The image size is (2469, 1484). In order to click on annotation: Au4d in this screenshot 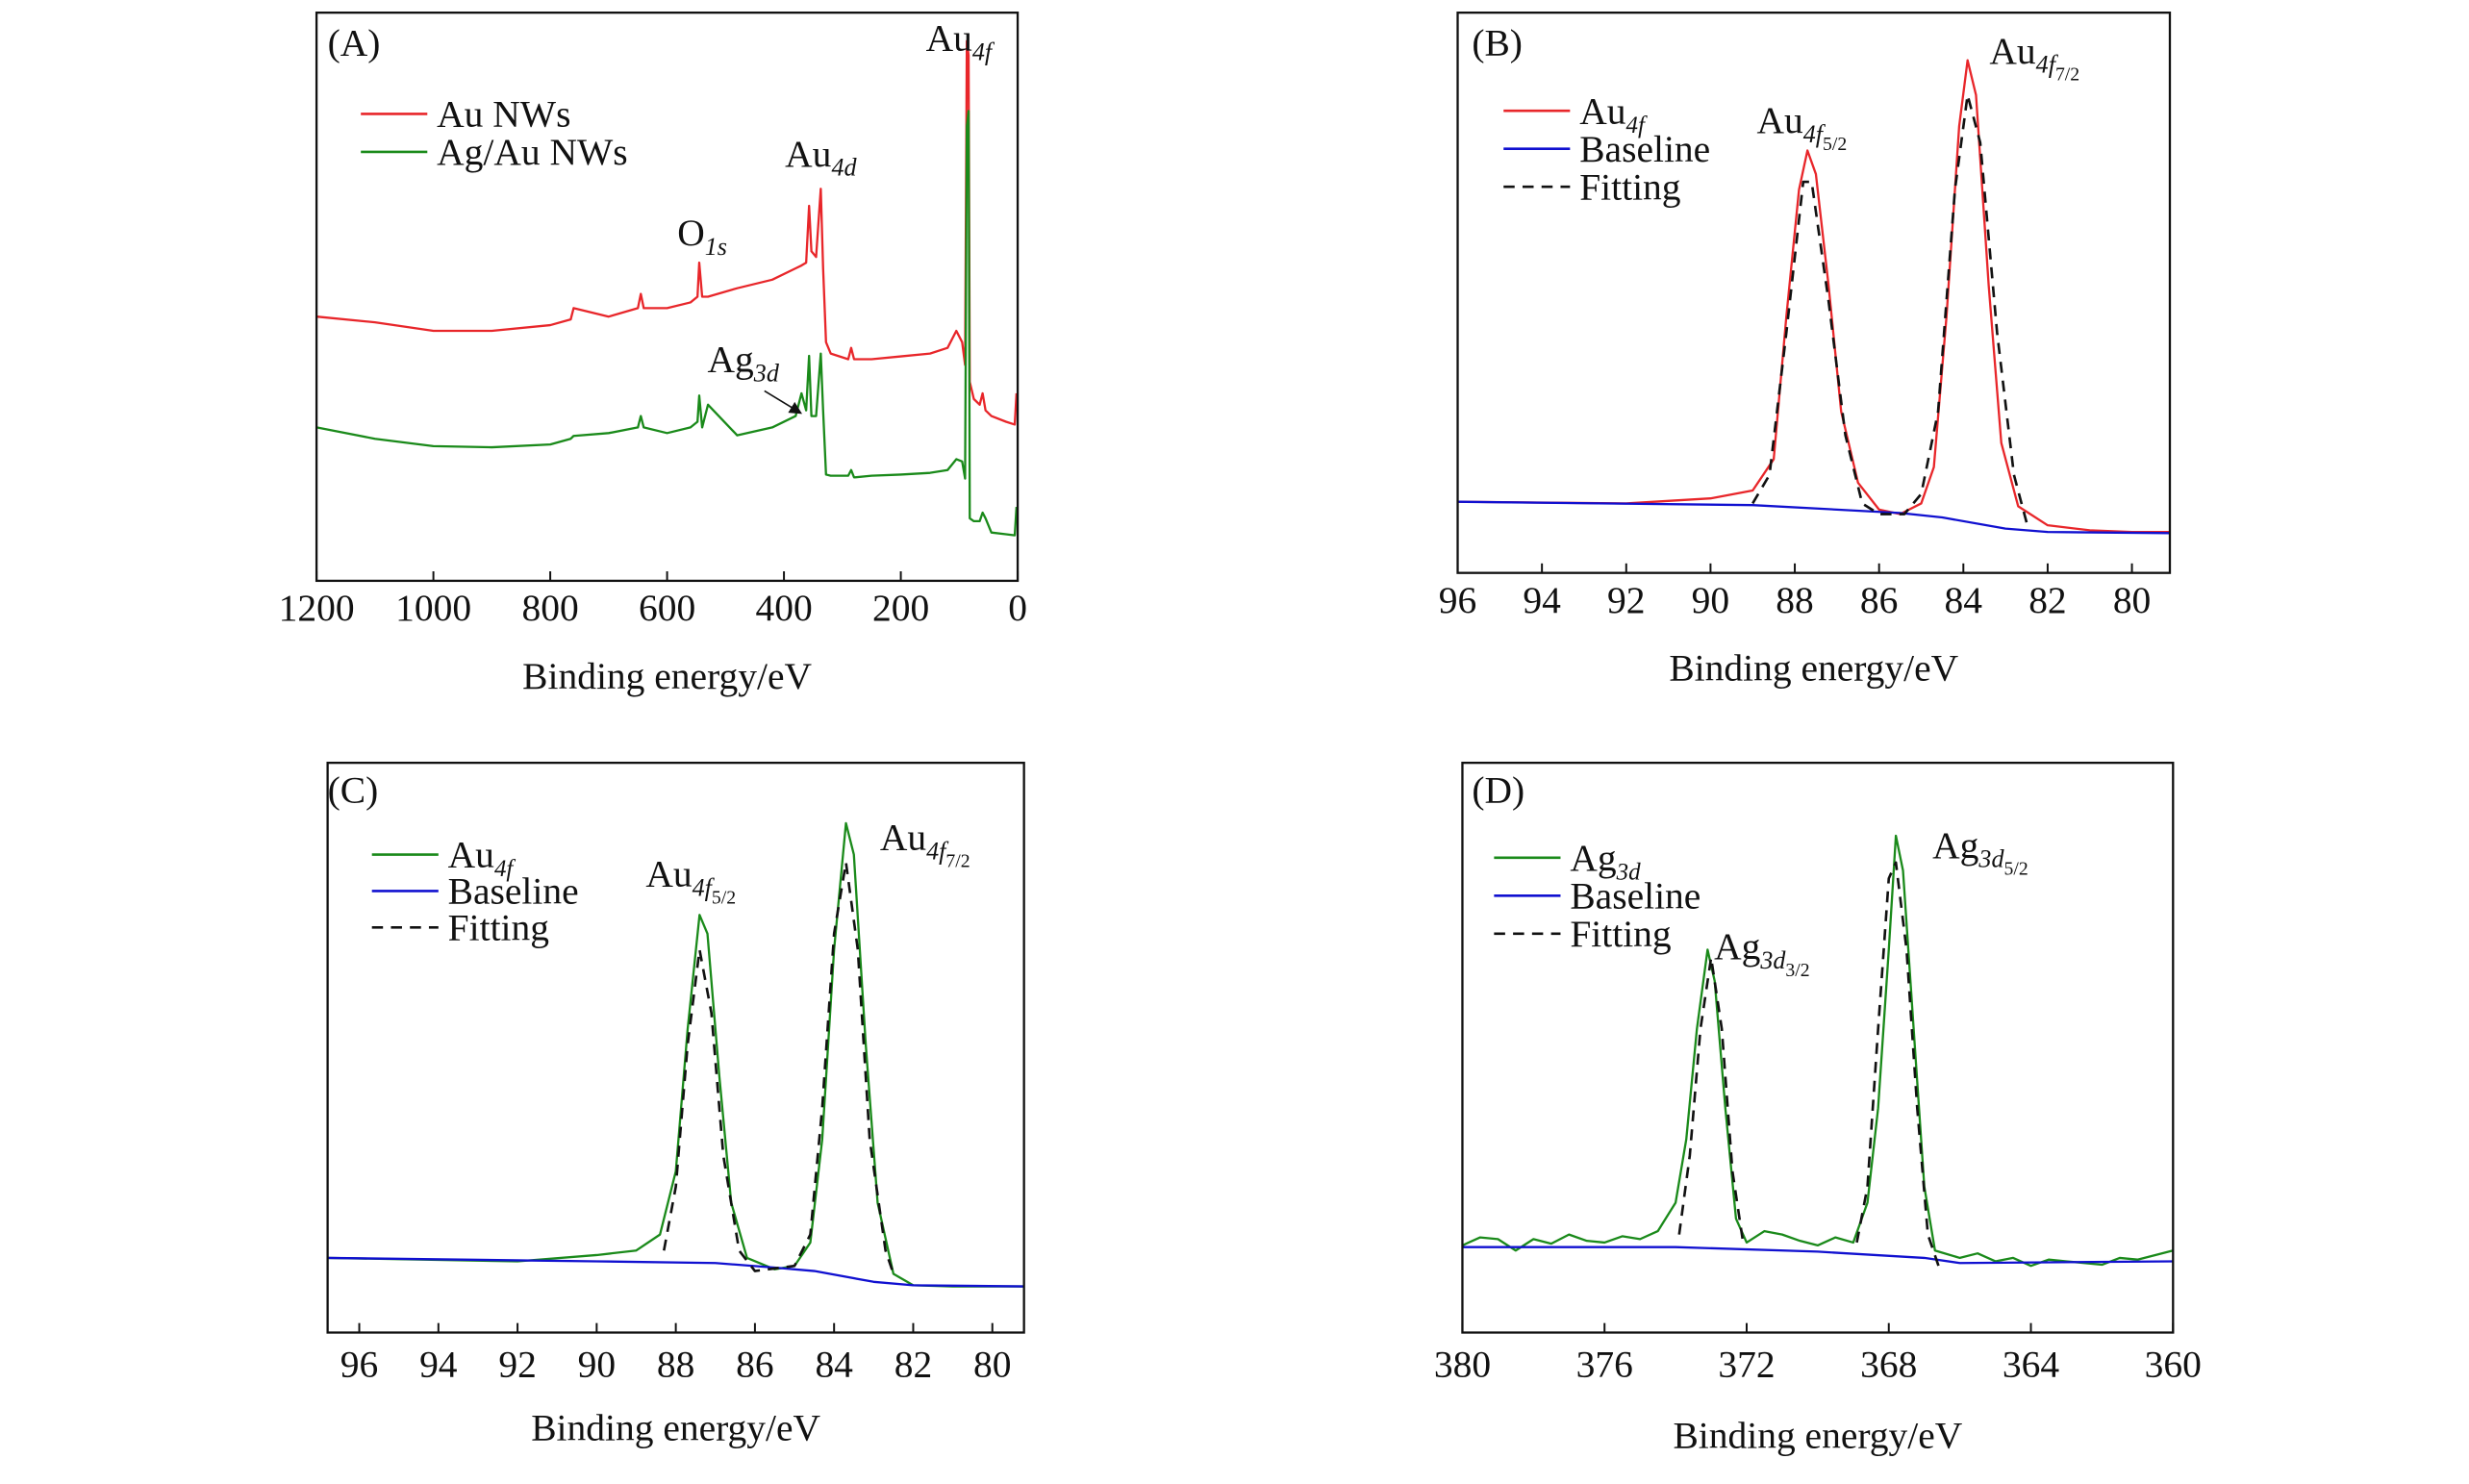, I will do `click(821, 158)`.